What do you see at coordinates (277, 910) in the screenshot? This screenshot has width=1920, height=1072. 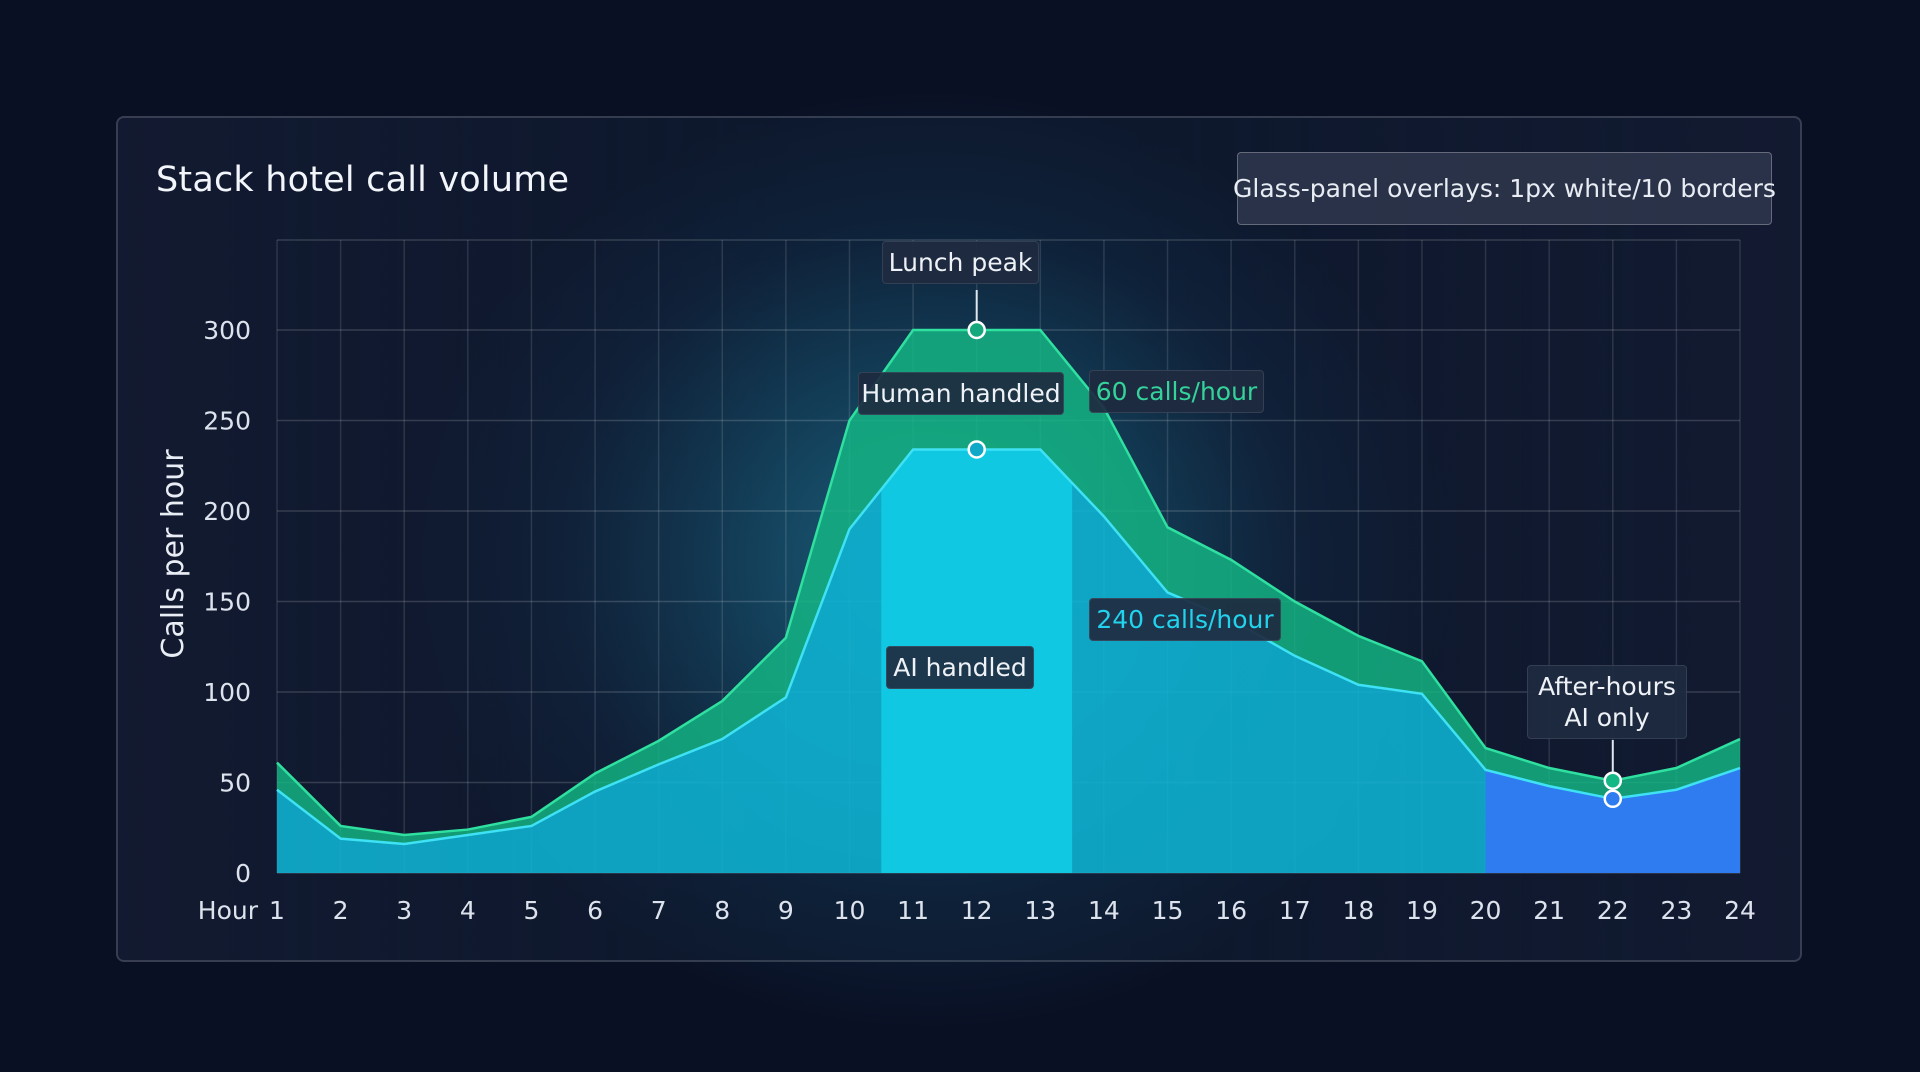 I see `x-tick-label-1: 1` at bounding box center [277, 910].